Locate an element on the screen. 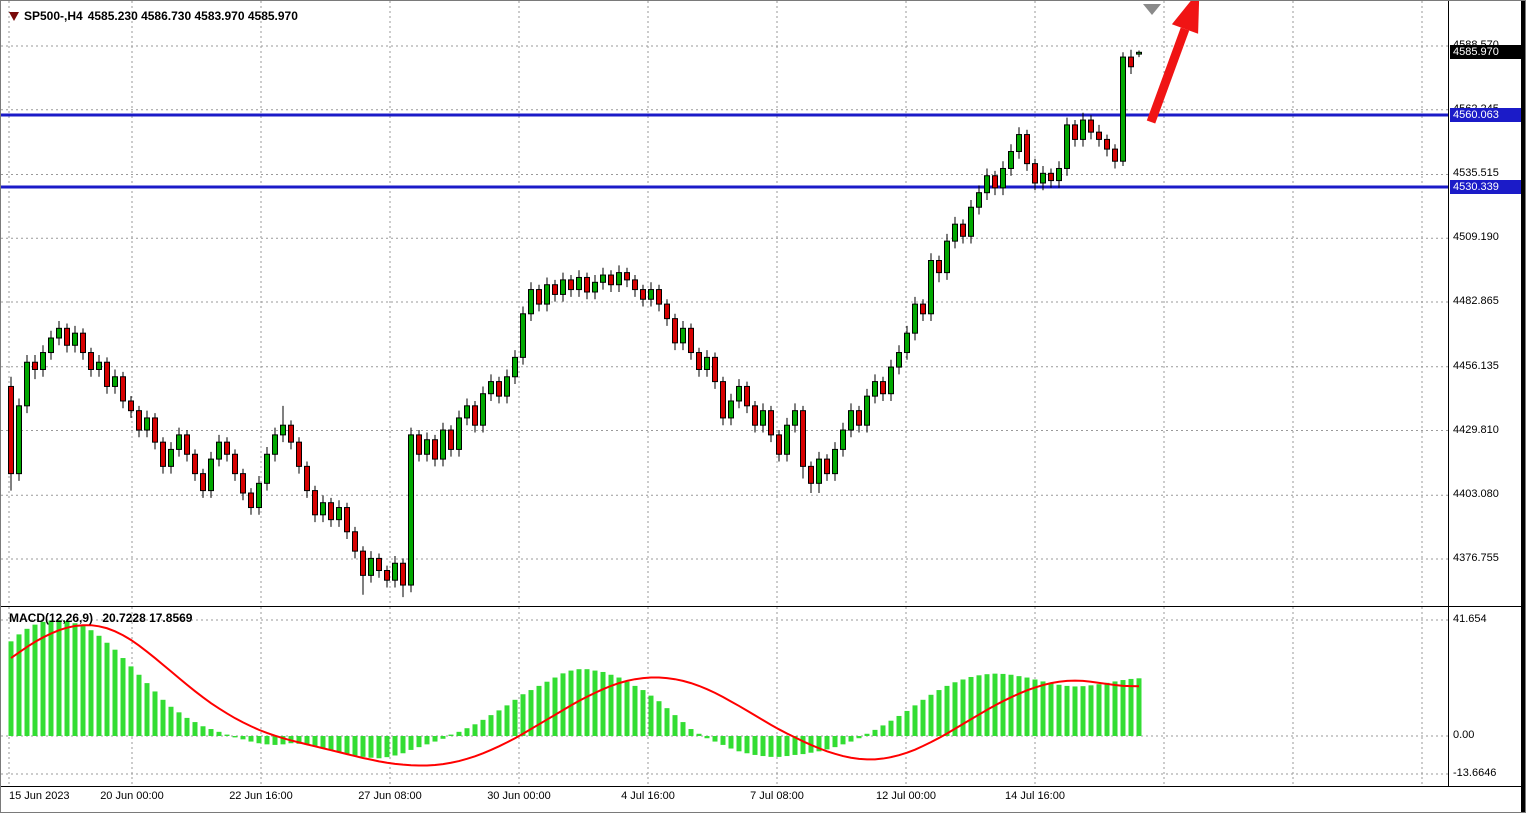 The image size is (1526, 813). window-edge is located at coordinates (1523, 406).